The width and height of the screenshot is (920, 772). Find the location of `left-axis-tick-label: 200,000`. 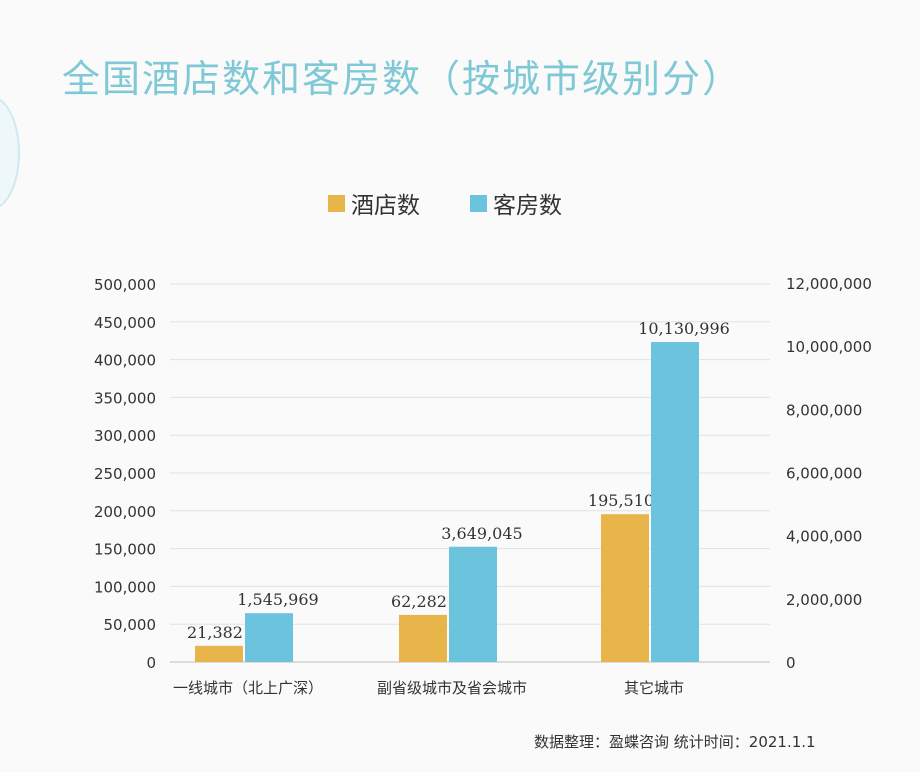

left-axis-tick-label: 200,000 is located at coordinates (125, 512).